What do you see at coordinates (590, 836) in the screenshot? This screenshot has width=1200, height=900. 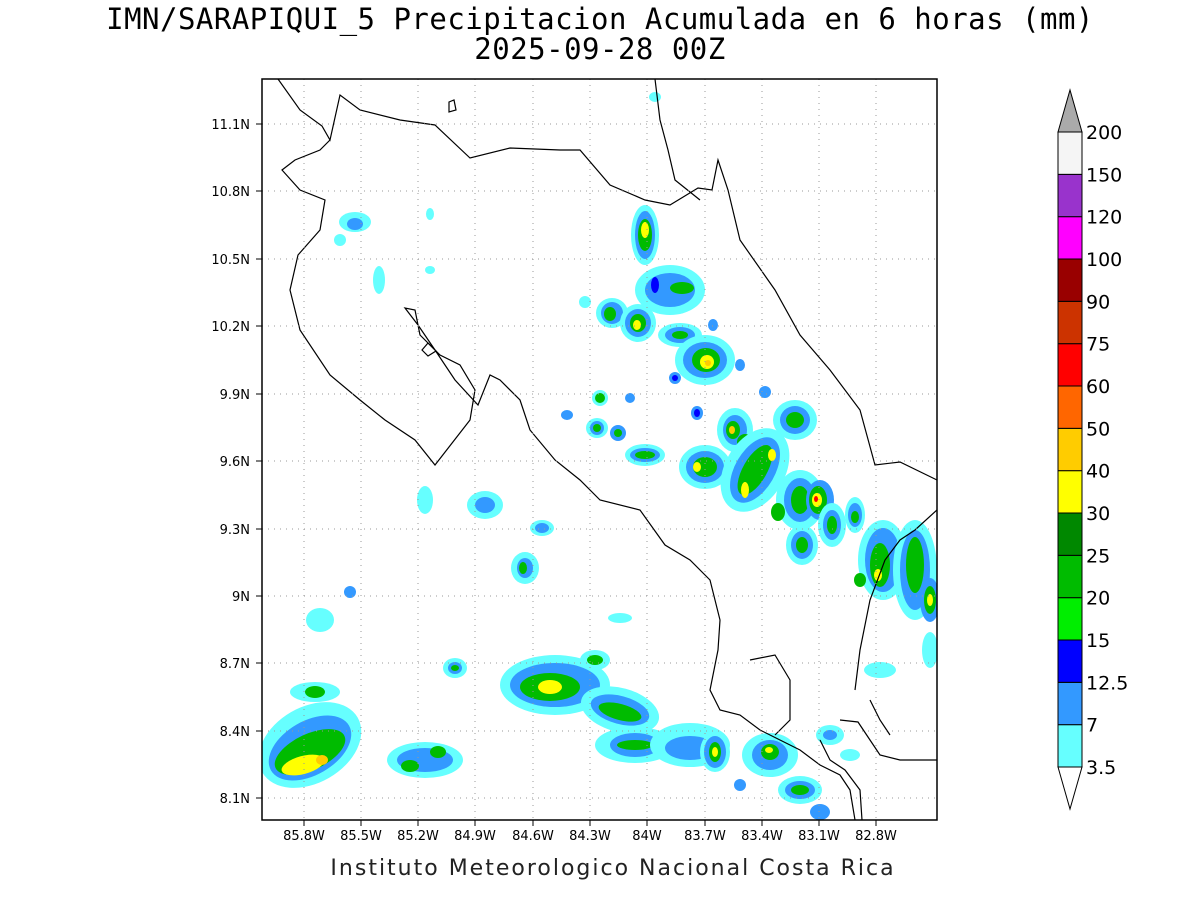 I see `lon-tick-label: 84.3W` at bounding box center [590, 836].